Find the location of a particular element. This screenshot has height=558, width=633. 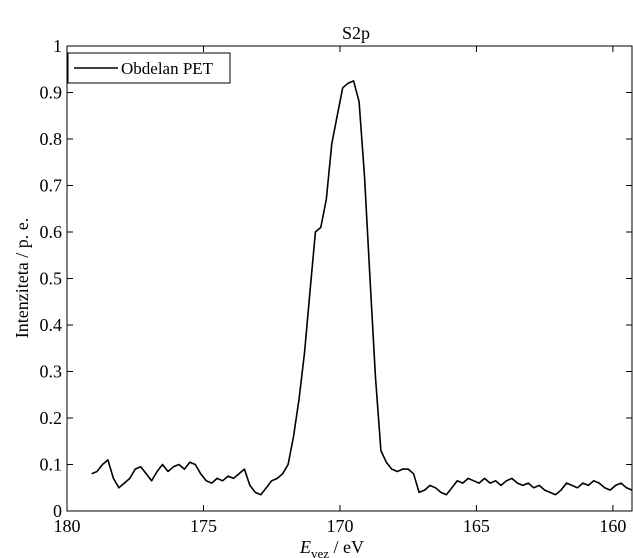

chart-title: S2p is located at coordinates (356, 33).